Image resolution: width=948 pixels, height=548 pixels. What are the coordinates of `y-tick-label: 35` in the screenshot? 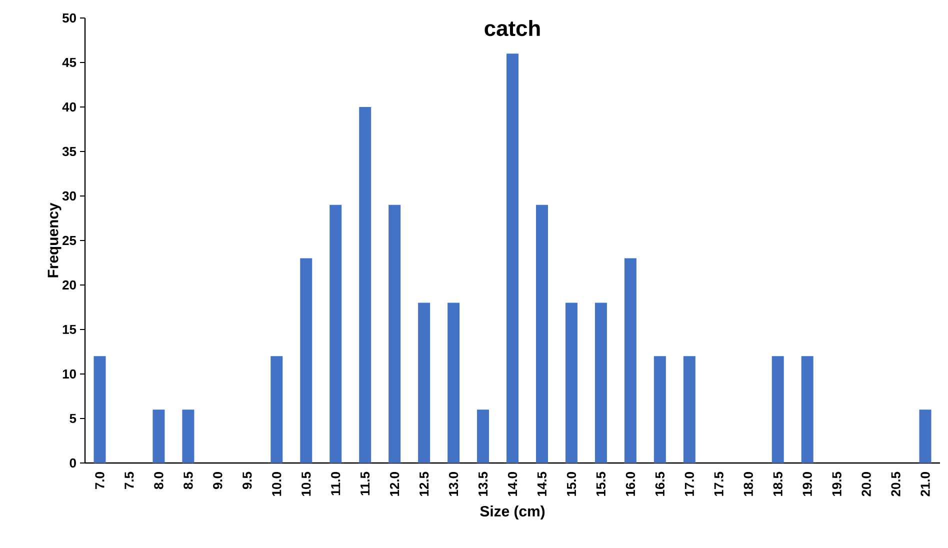 It's located at (69, 151).